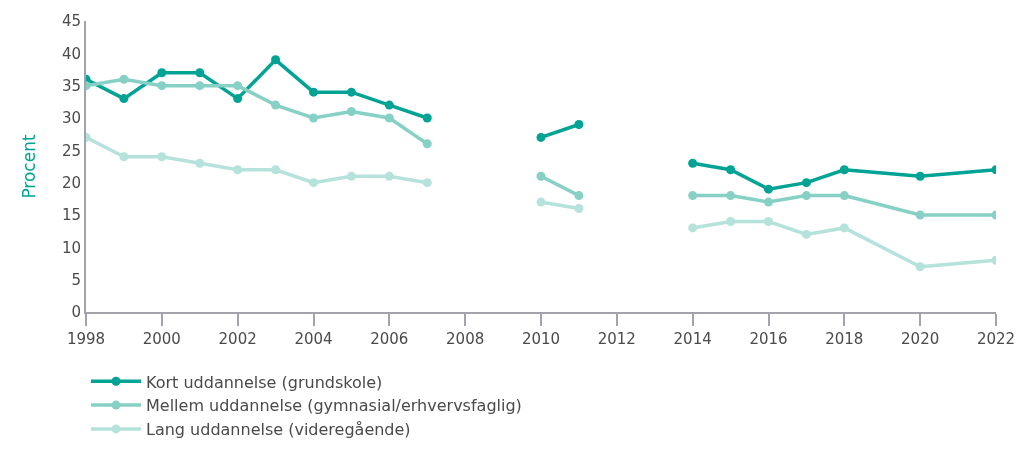 The image size is (1027, 459). What do you see at coordinates (389, 339) in the screenshot?
I see `x-tick-label: 2006` at bounding box center [389, 339].